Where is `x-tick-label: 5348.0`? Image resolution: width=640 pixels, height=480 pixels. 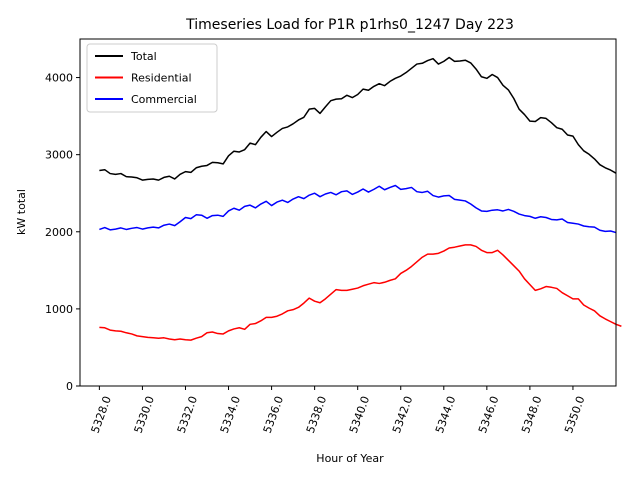 x-tick-label: 5348.0 is located at coordinates (531, 414).